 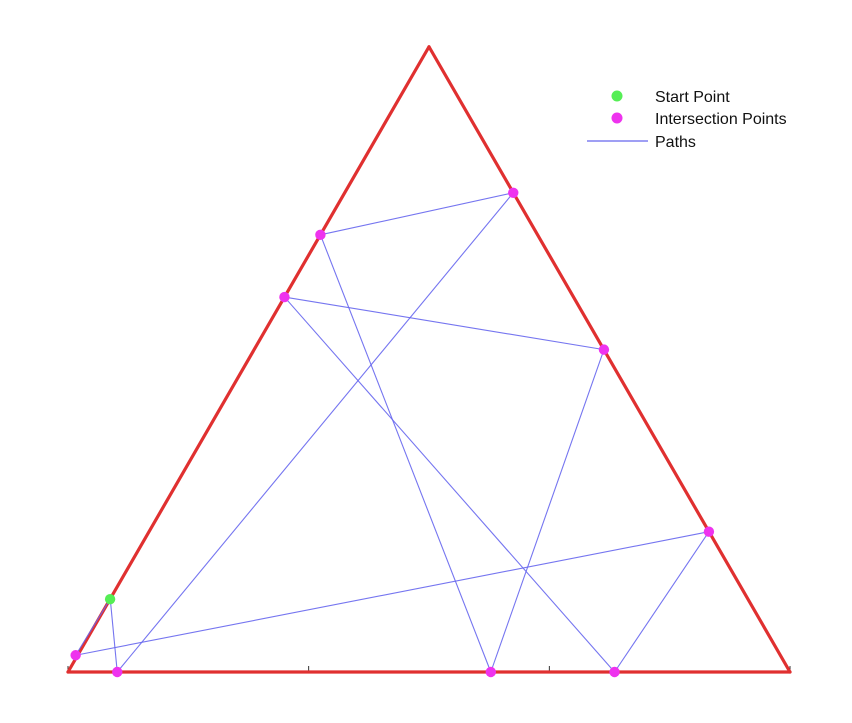 I want to click on legend: Start Point Intersection Points Paths, so click(x=687, y=120).